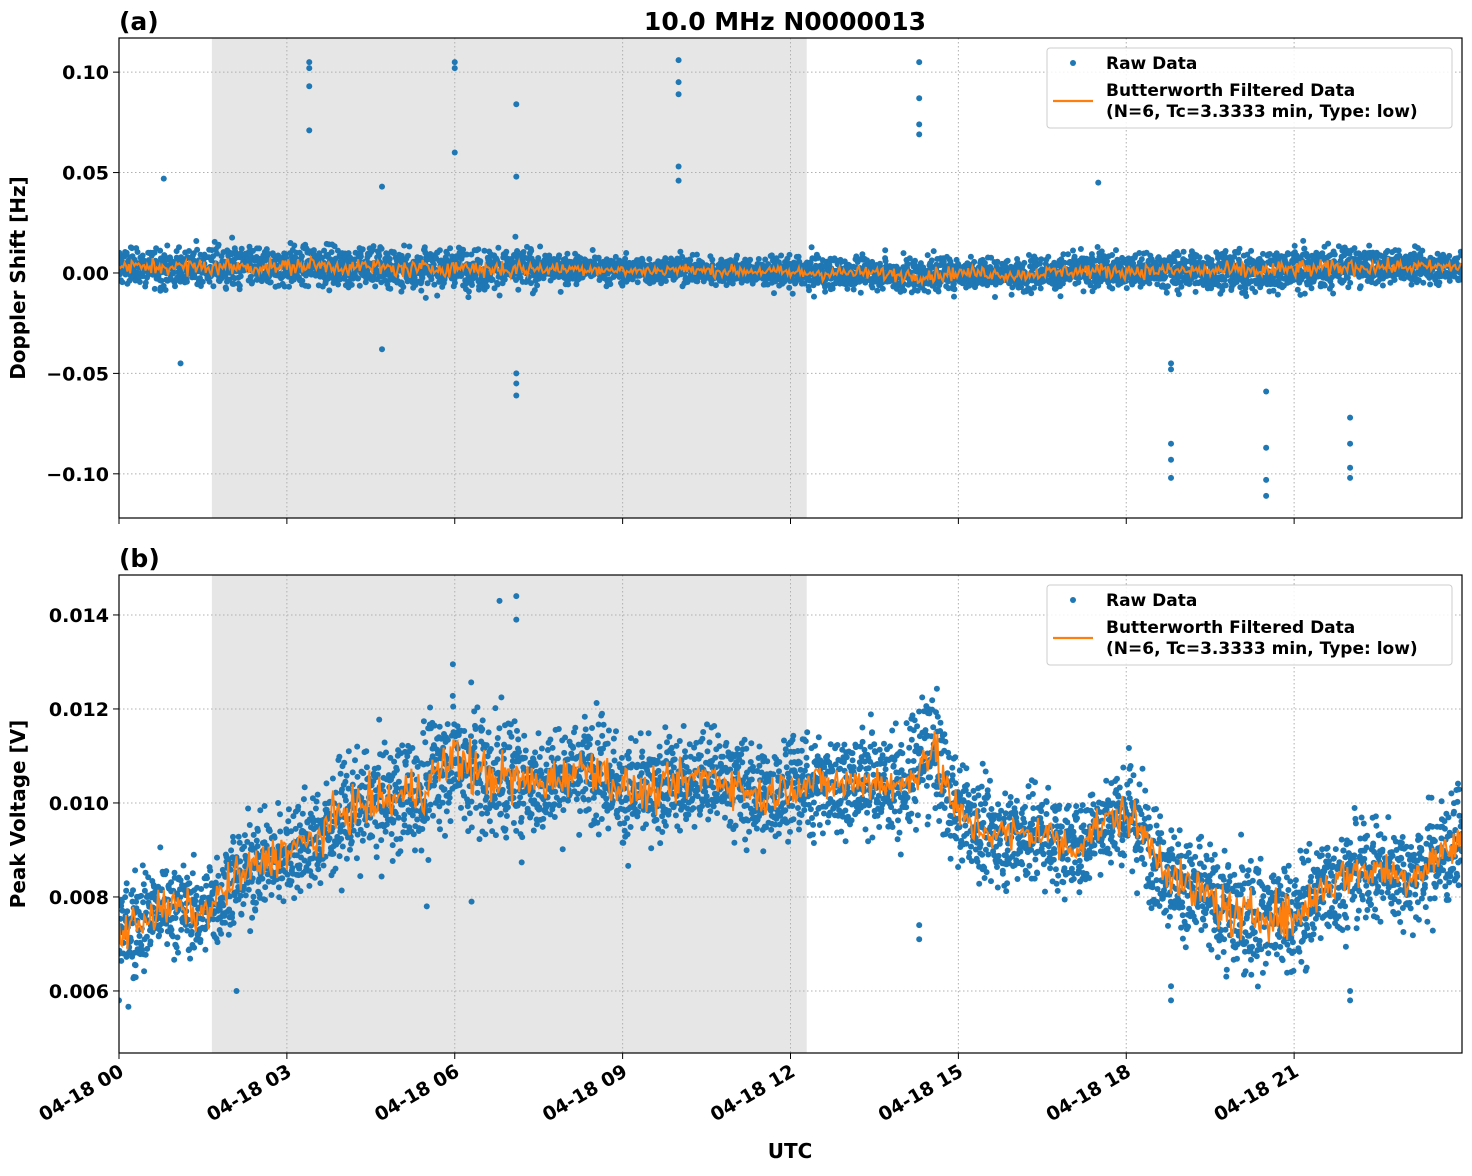  What do you see at coordinates (139, 21) in the screenshot?
I see `panel-label: (a)` at bounding box center [139, 21].